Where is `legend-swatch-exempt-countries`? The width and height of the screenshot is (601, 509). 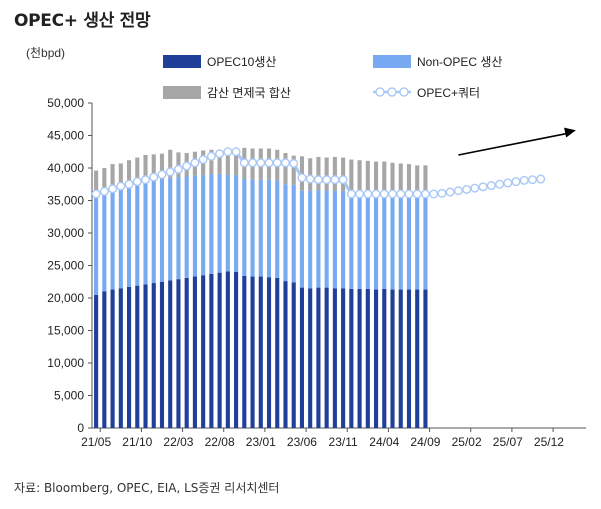
legend-swatch-exempt-countries is located at coordinates (182, 92).